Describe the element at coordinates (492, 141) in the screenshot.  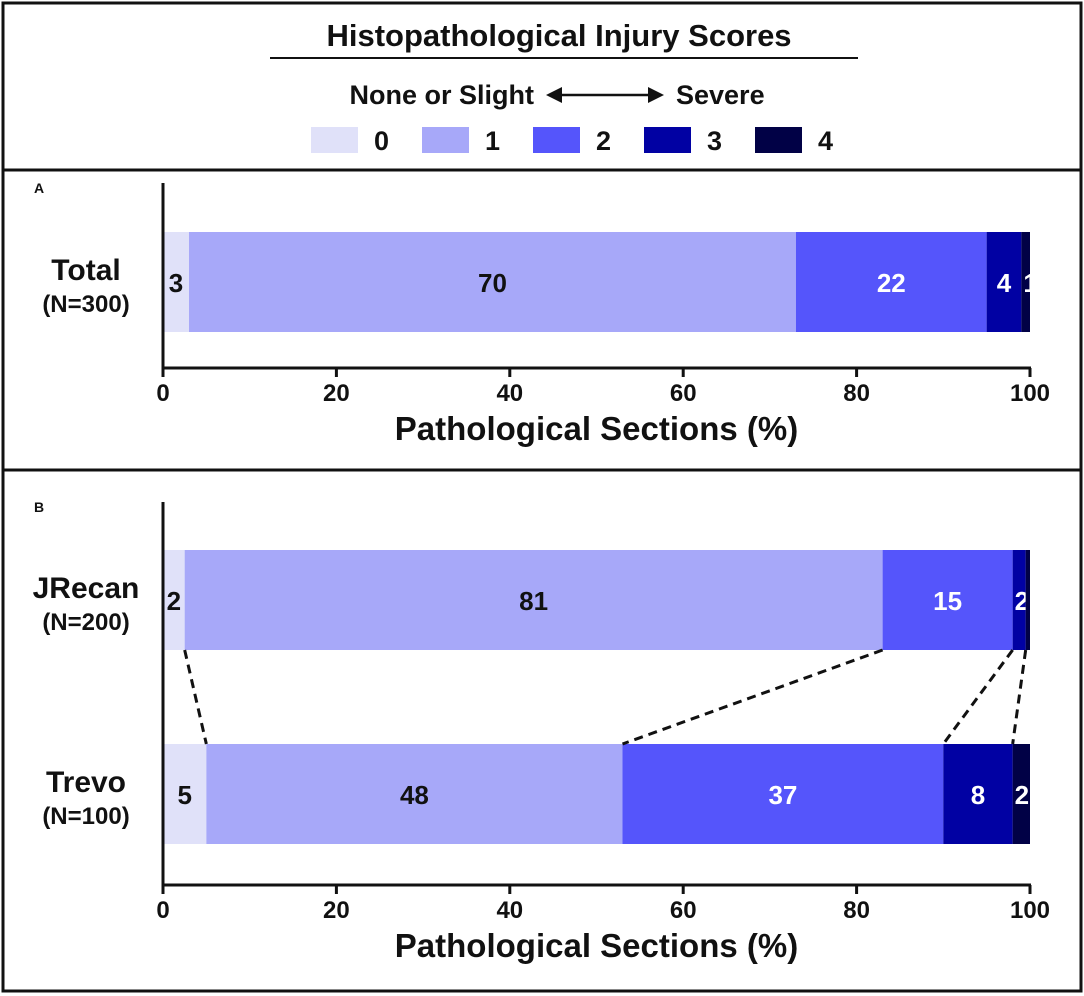
I see `legend-label-1: 1` at that location.